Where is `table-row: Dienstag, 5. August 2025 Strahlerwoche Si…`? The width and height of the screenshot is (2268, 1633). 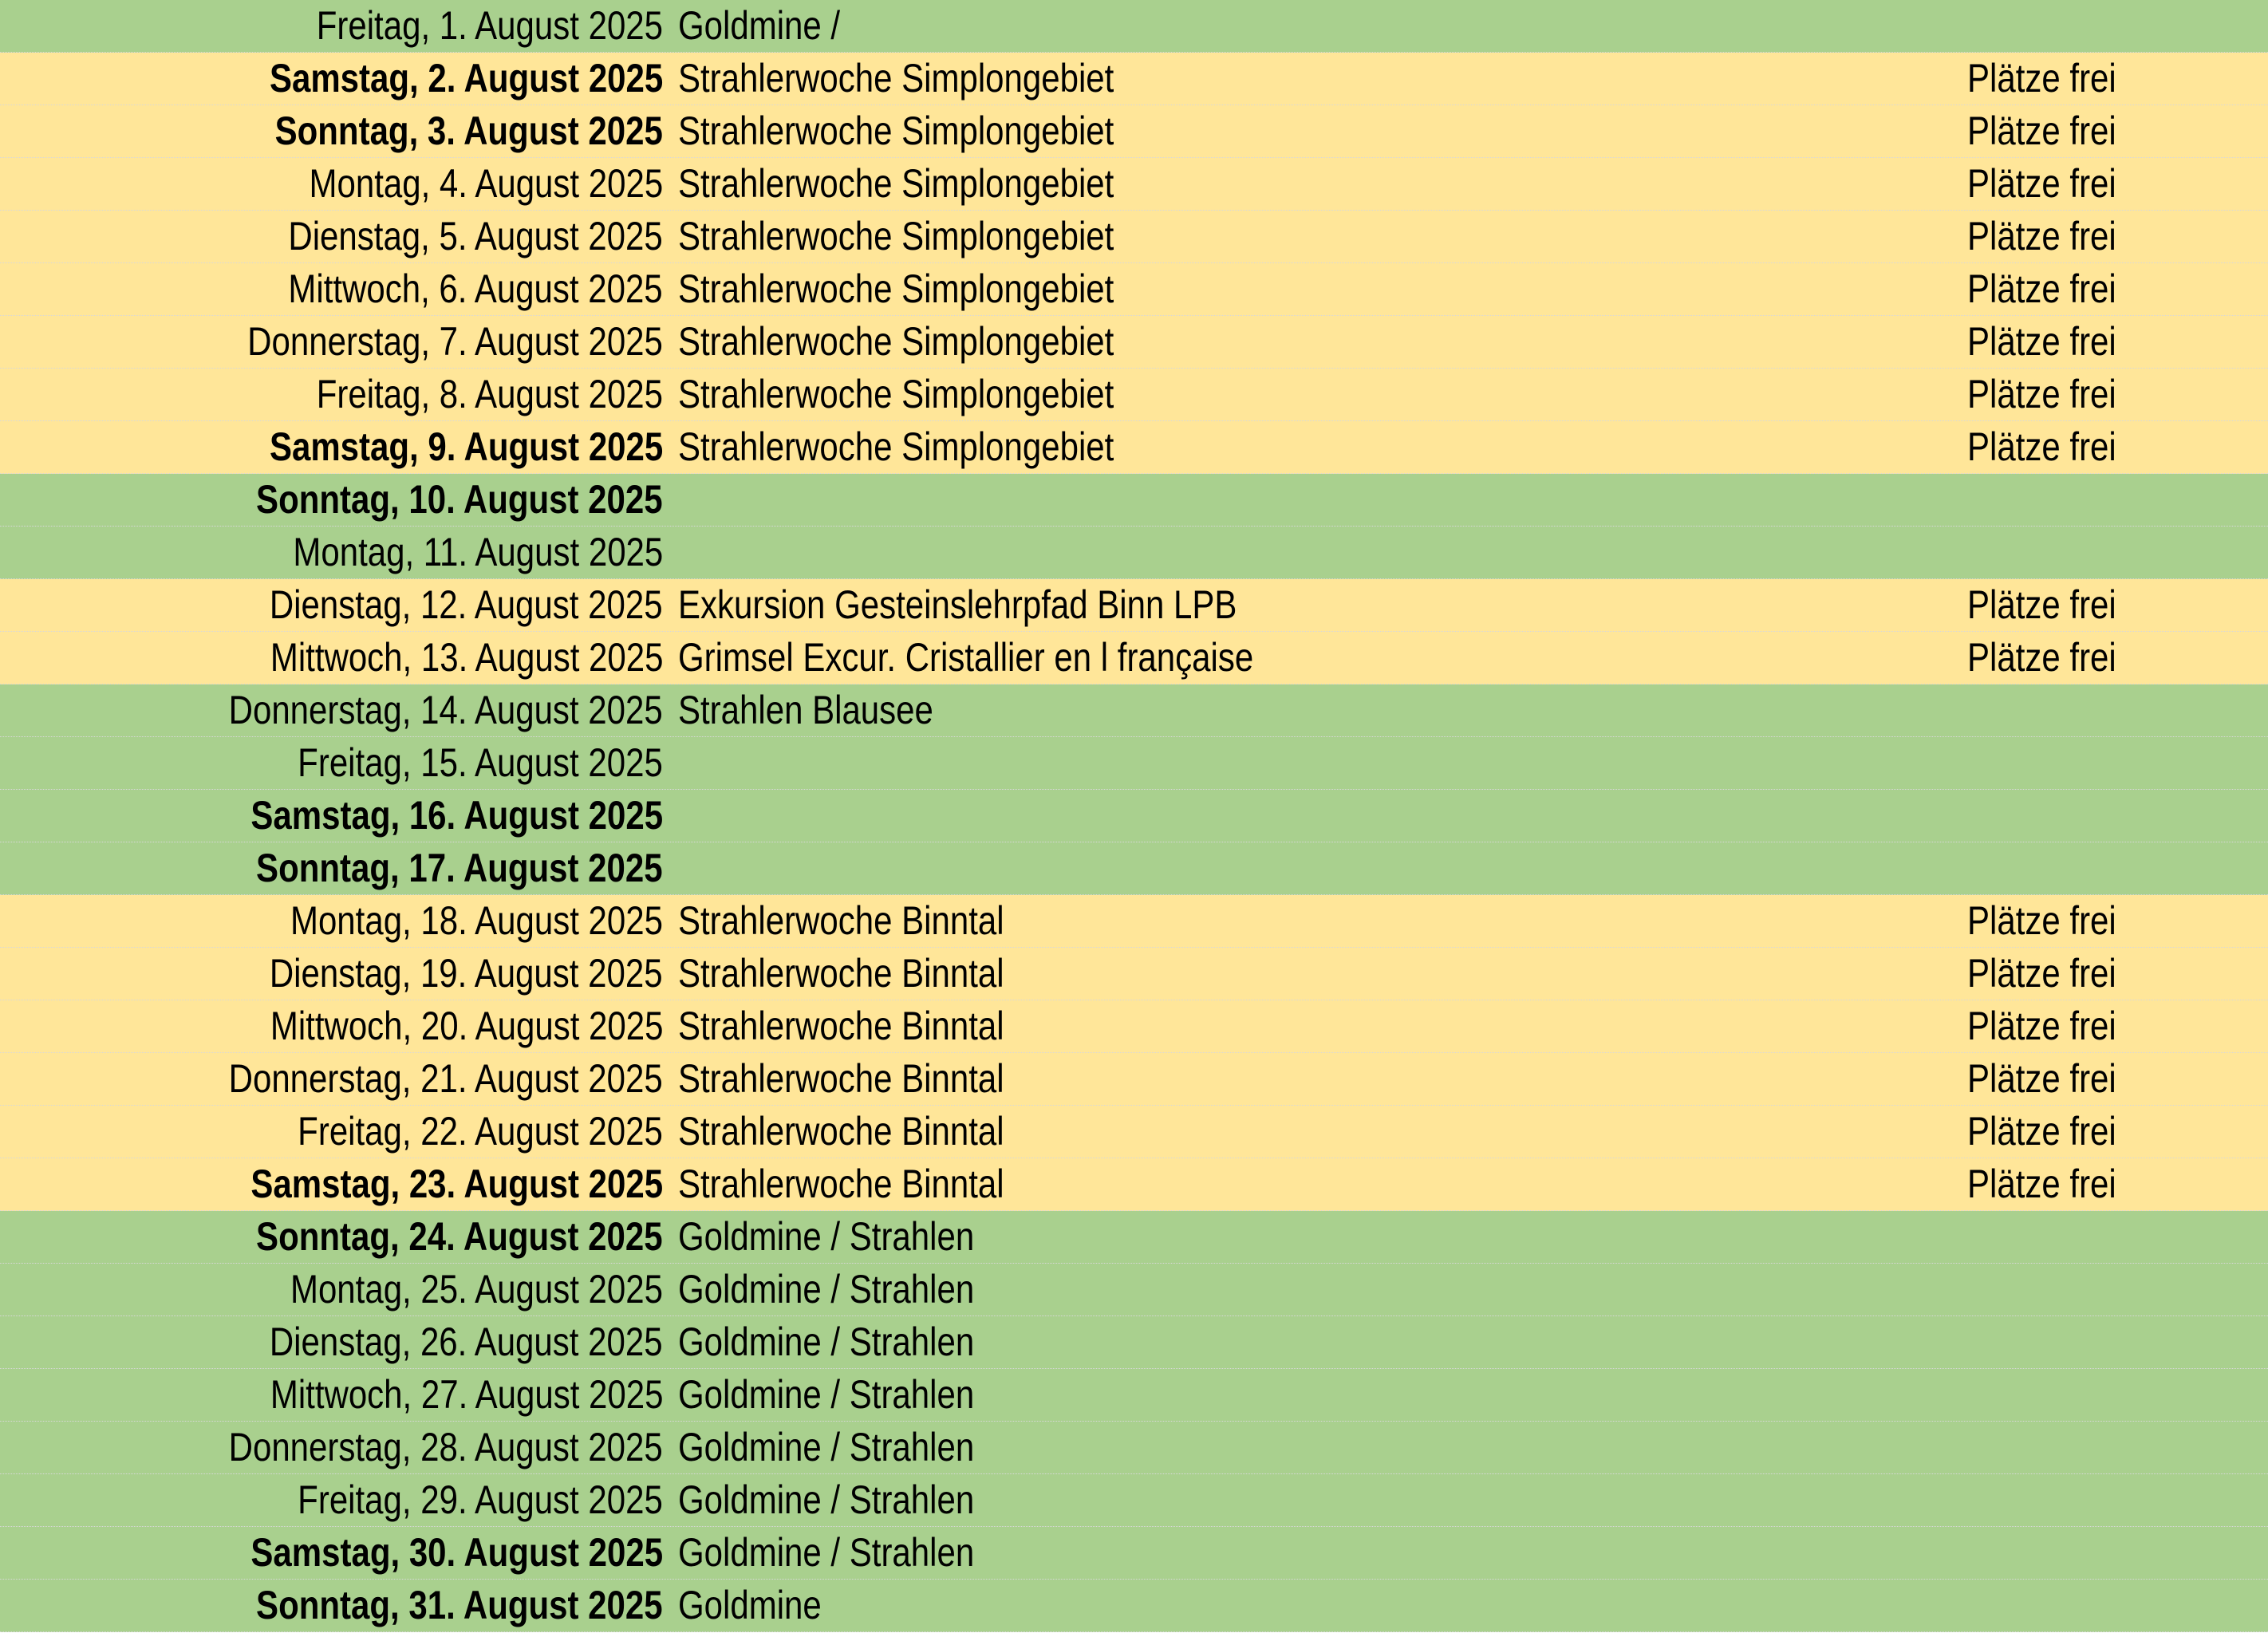 table-row: Dienstag, 5. August 2025 Strahlerwoche Si… is located at coordinates (1134, 238).